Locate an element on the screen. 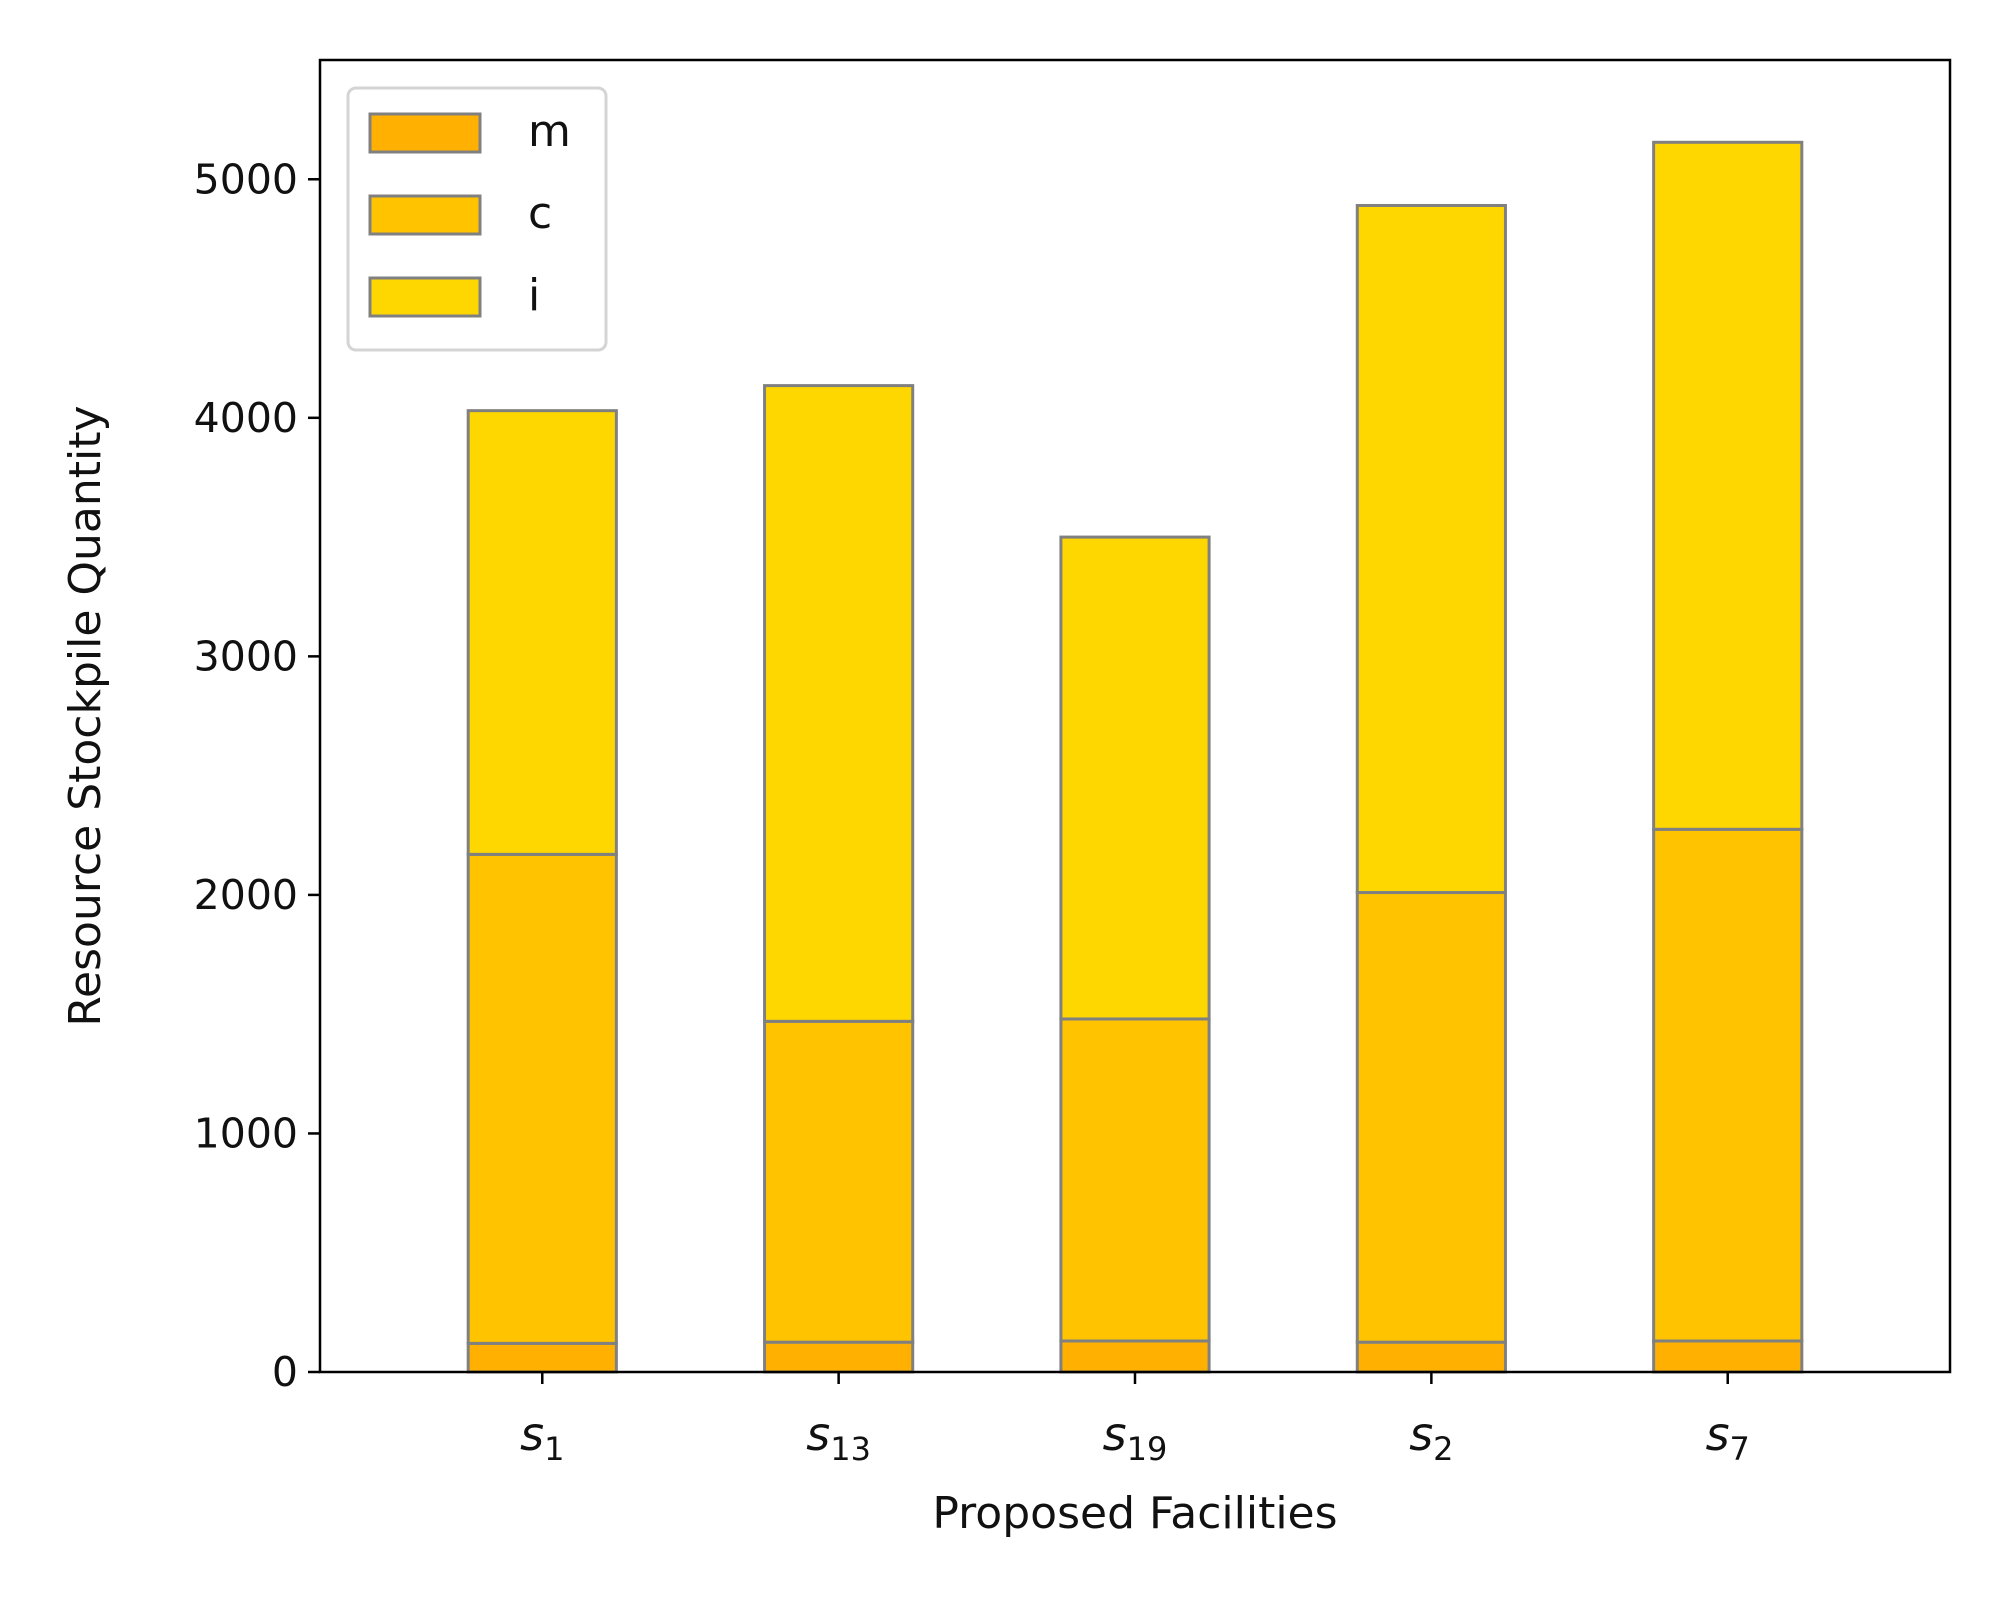 This screenshot has width=2000, height=1604. x-tick-label-s1: s1 is located at coordinates (542, 1437).